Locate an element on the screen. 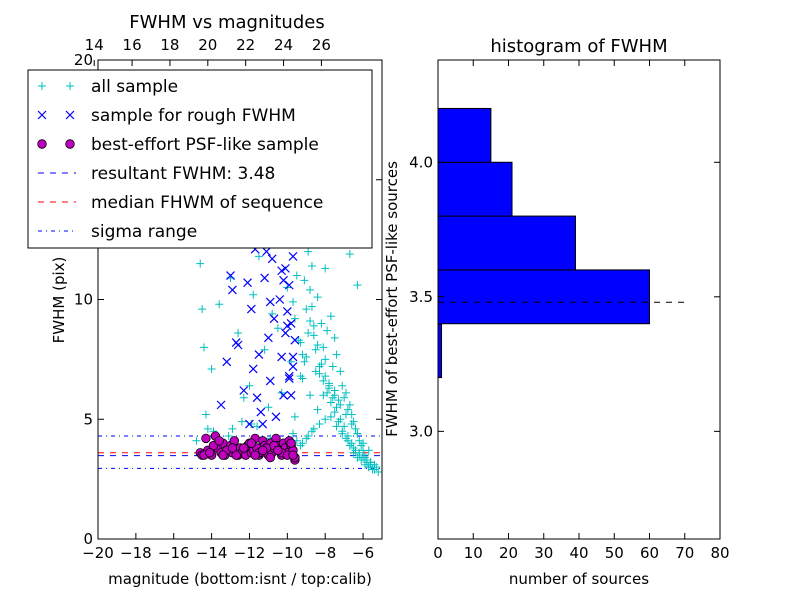 The height and width of the screenshot is (600, 800). legend-label: resultant FWHM: 3.48 is located at coordinates (183, 174).